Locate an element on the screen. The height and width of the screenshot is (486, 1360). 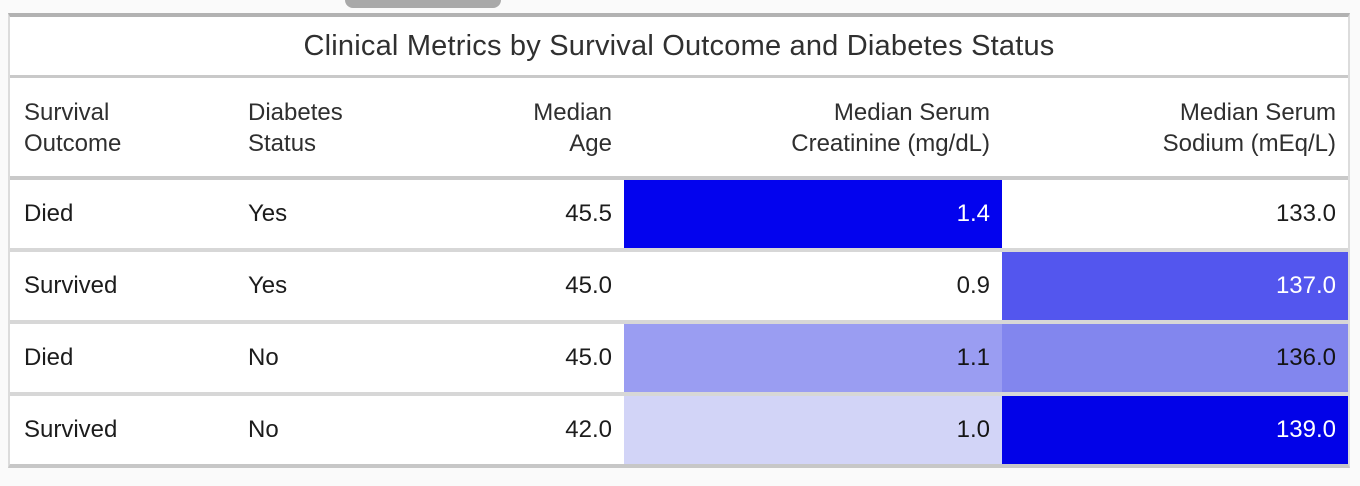
cell-median-sodium: 137.0 is located at coordinates (1175, 286).